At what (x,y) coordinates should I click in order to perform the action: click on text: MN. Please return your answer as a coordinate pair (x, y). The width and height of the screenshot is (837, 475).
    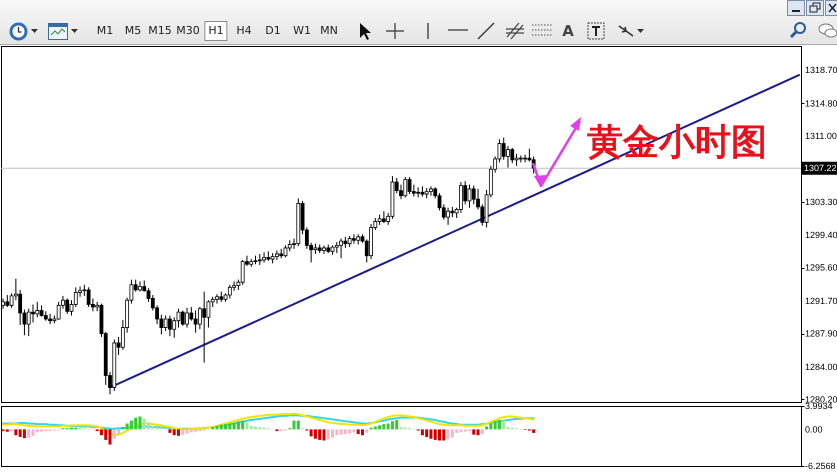
    Looking at the image, I should click on (329, 31).